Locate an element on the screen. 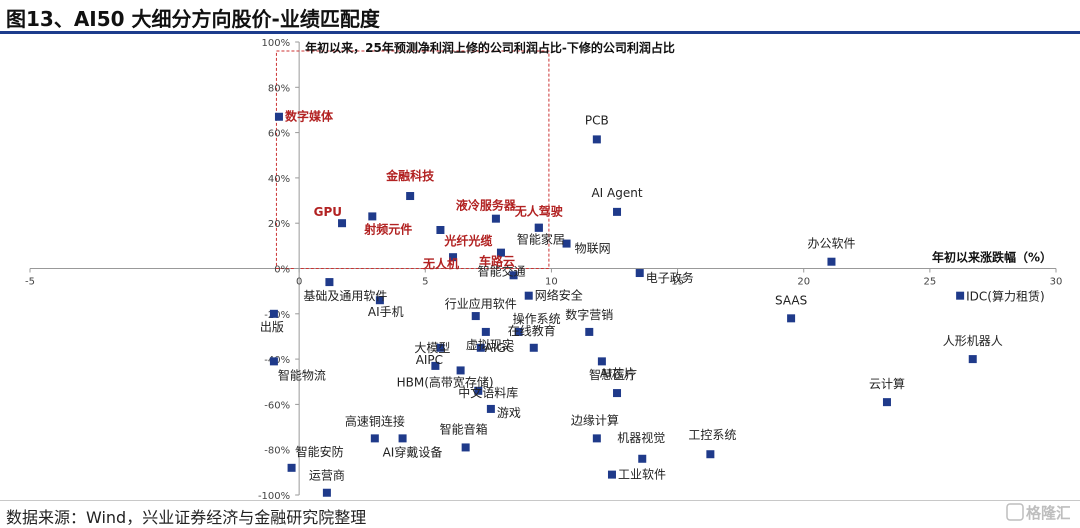 Image resolution: width=1080 pixels, height=528 pixels. point-label: 智能安防 is located at coordinates (320, 451).